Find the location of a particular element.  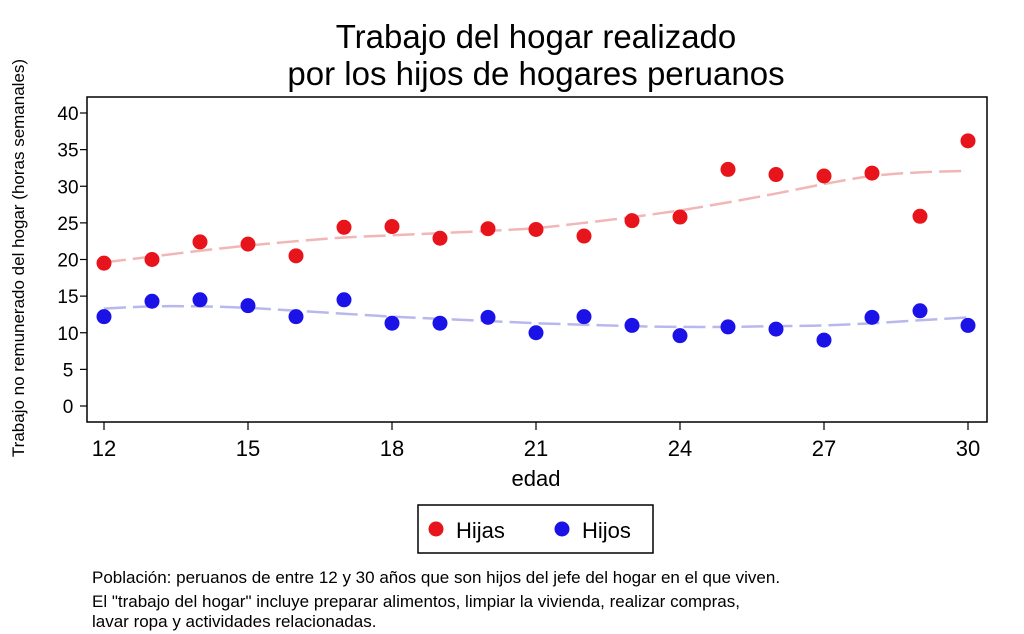

x-tick-label: 21 is located at coordinates (536, 448).